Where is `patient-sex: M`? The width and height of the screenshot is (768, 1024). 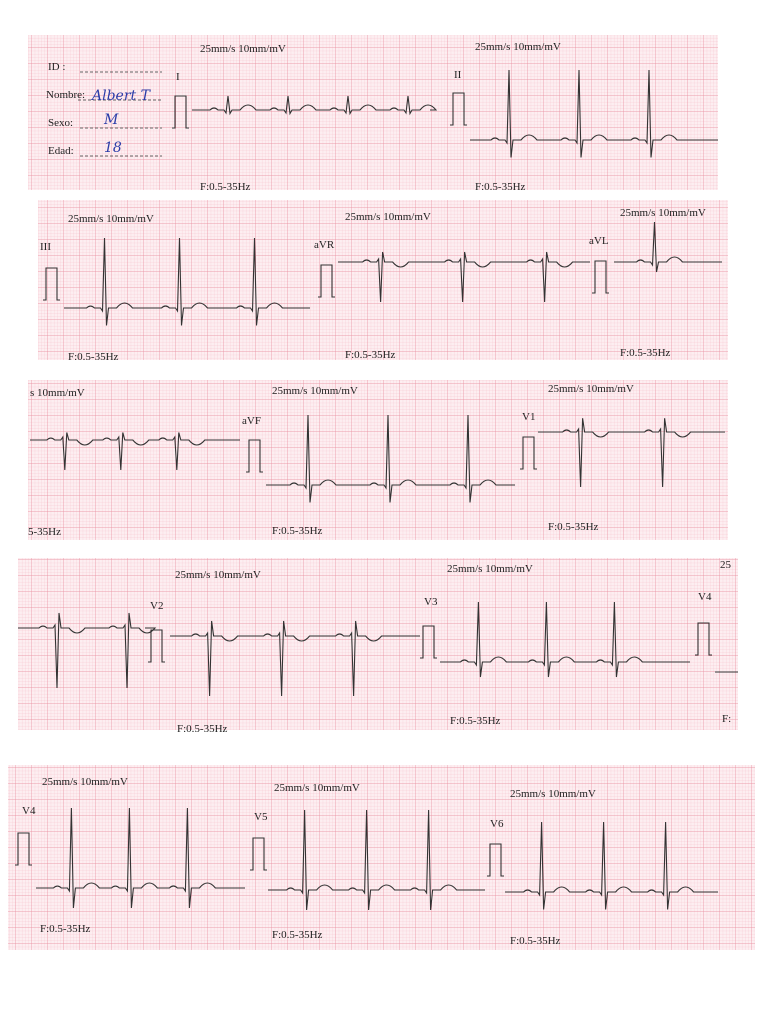 patient-sex: M is located at coordinates (111, 120).